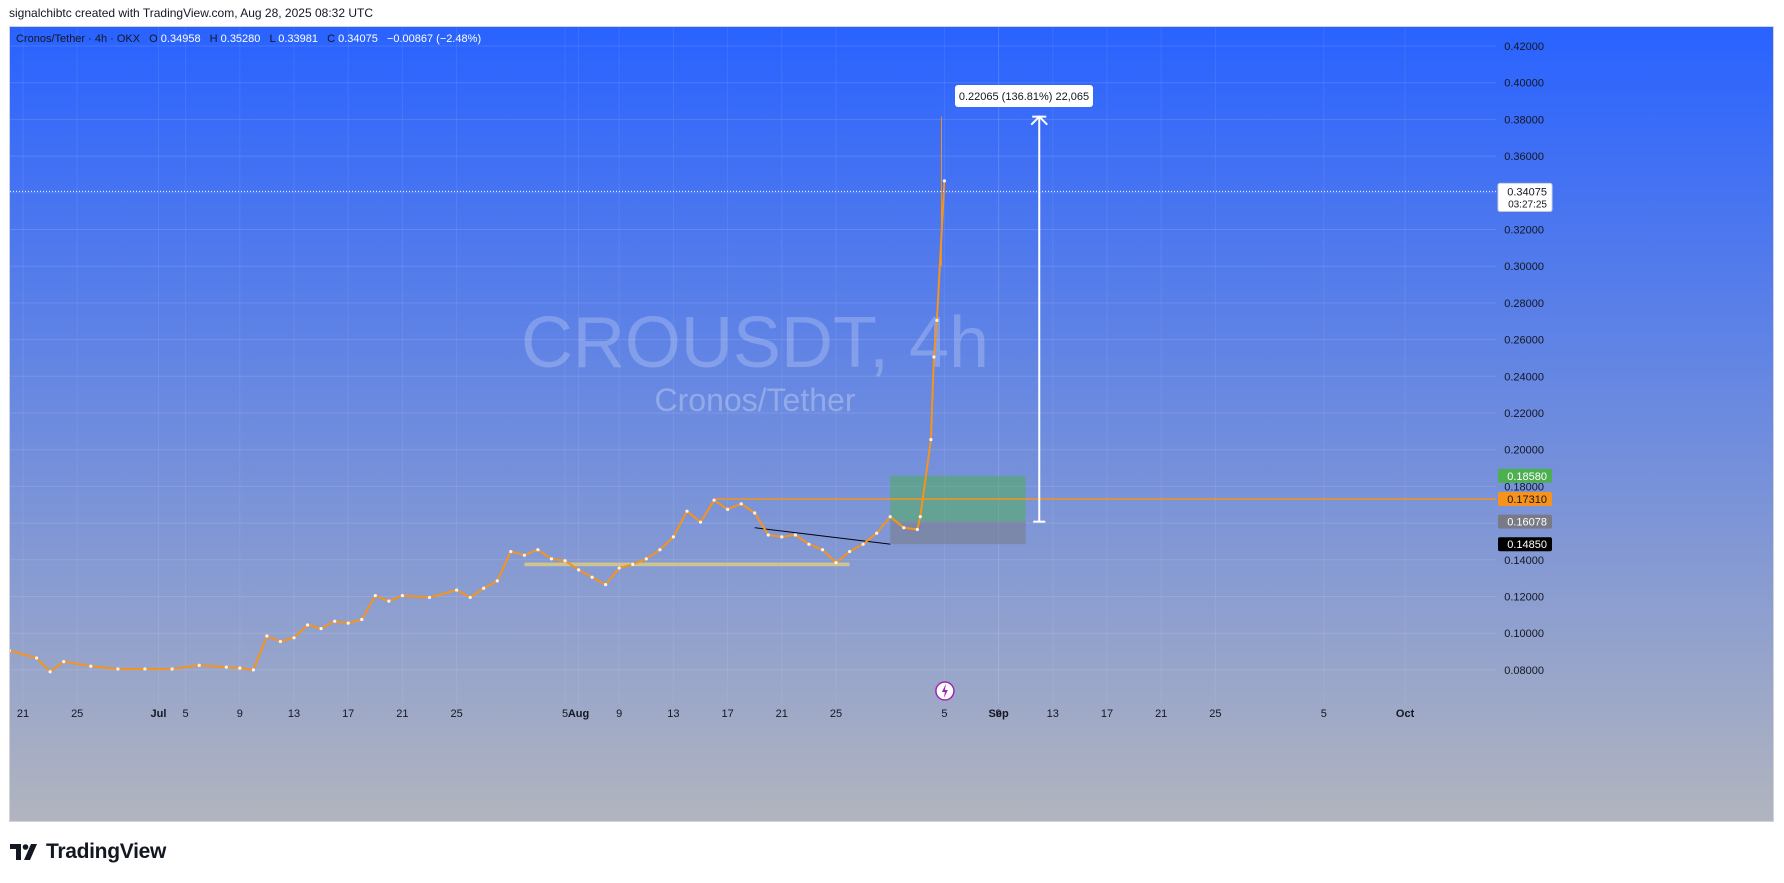 The height and width of the screenshot is (883, 1784). What do you see at coordinates (1527, 523) in the screenshot?
I see `badge-entry: 0.16078` at bounding box center [1527, 523].